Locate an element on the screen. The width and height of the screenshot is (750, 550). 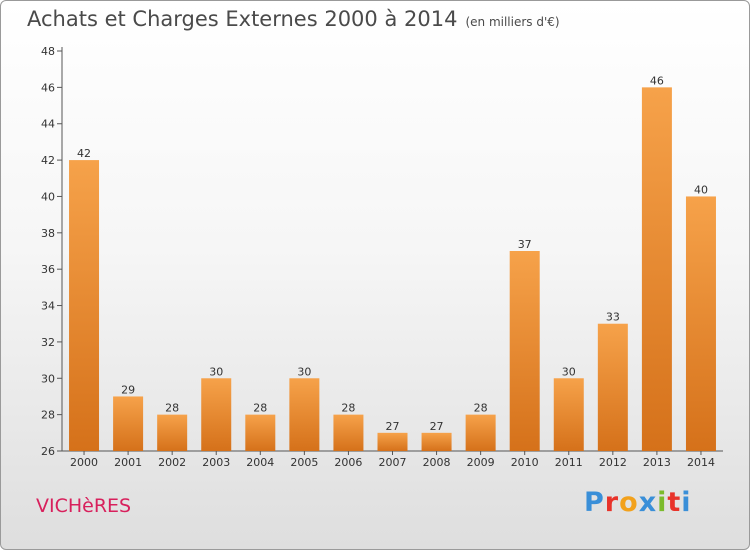
x-tick-label: 2002 is located at coordinates (172, 462).